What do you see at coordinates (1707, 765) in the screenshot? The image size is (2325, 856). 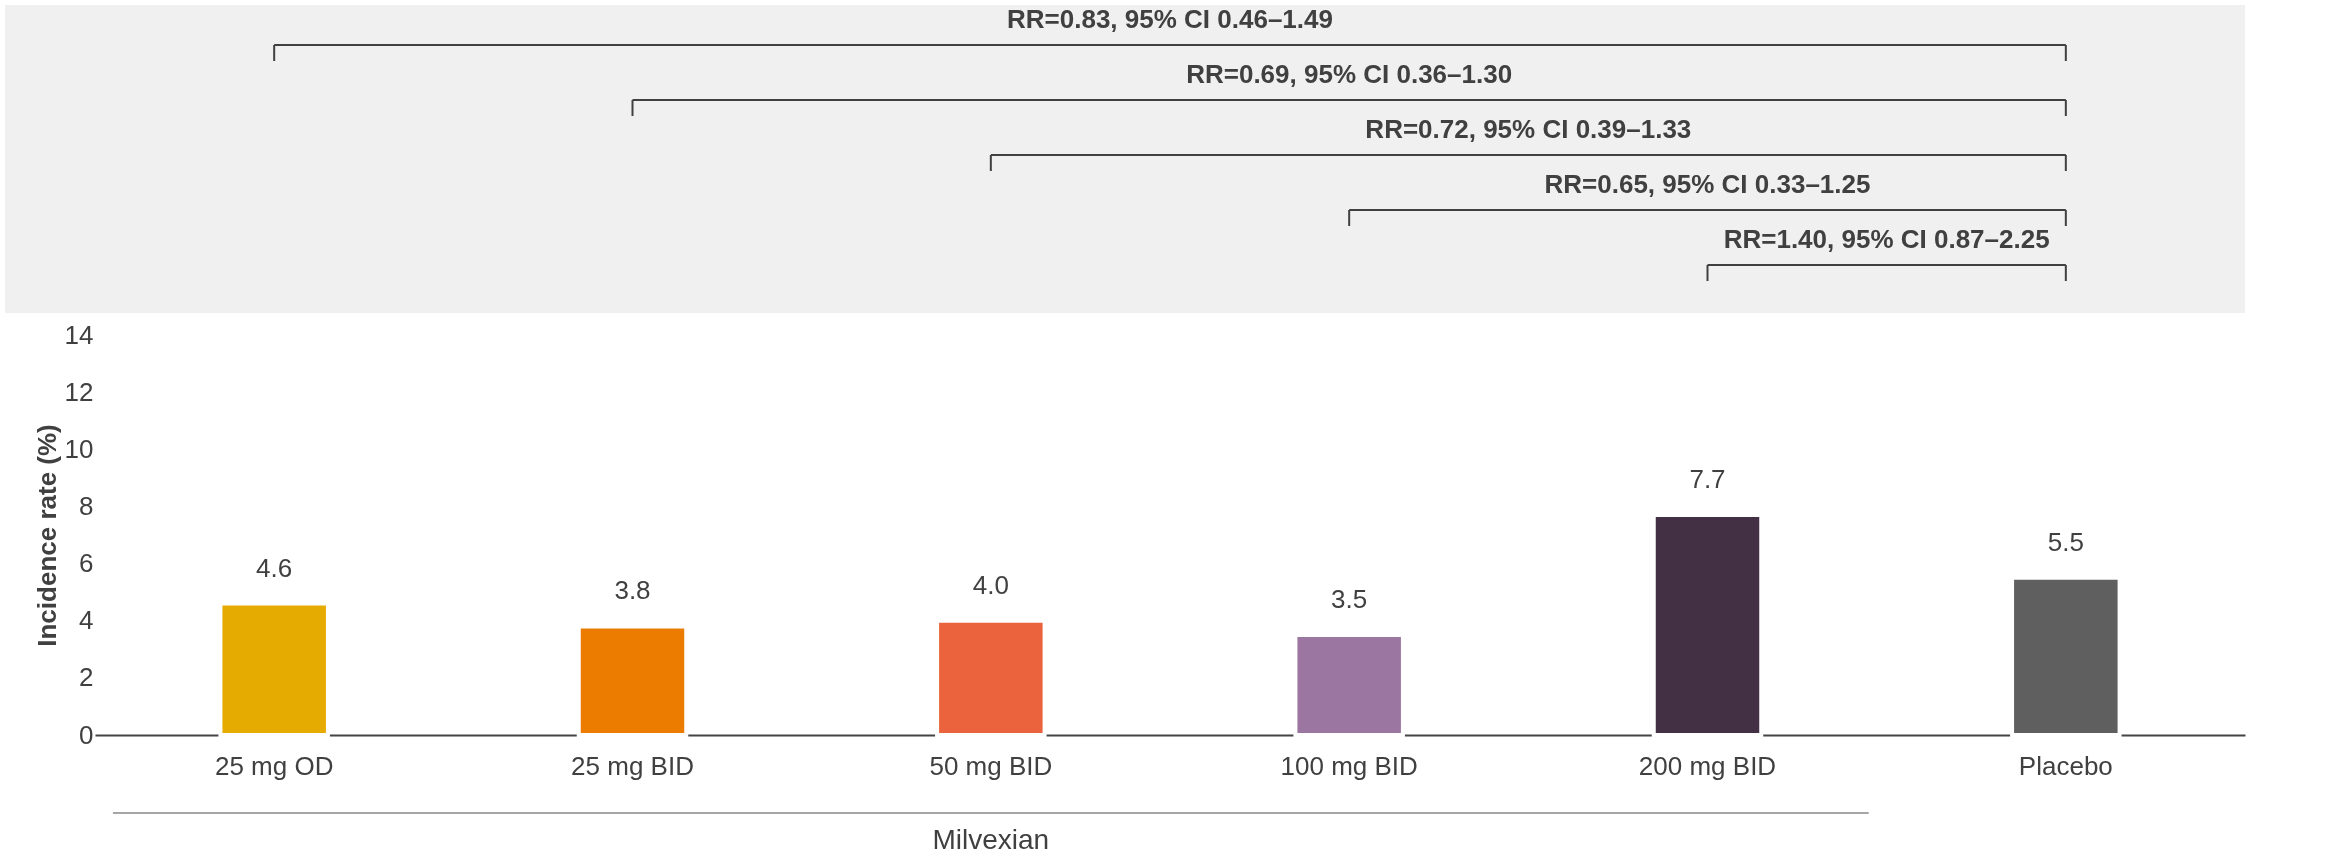 I see `x-tick-label: 200 mg BID` at bounding box center [1707, 765].